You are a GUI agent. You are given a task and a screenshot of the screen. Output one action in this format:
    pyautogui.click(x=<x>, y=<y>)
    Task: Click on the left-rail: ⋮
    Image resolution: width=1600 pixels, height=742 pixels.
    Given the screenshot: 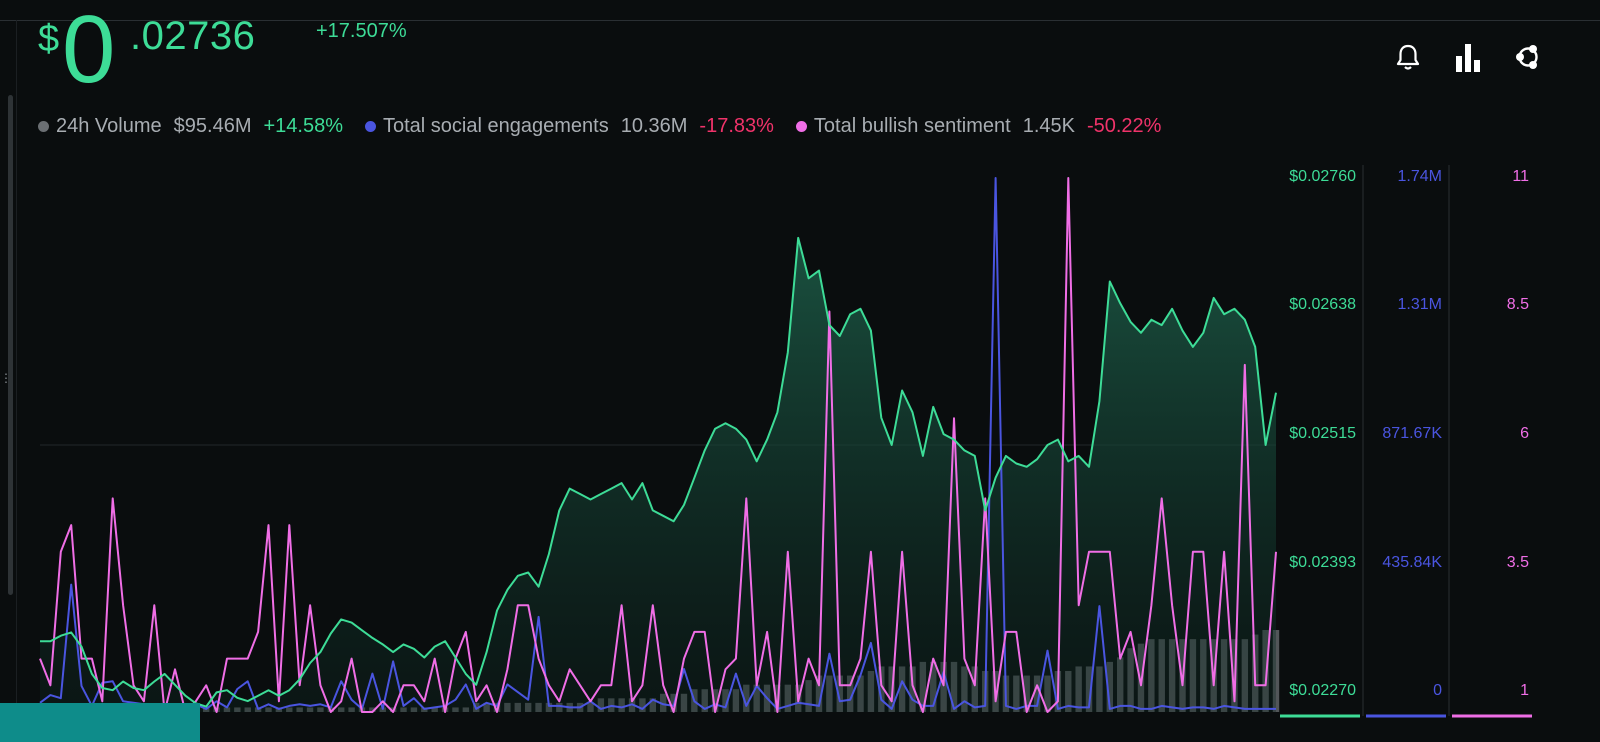 What is the action you would take?
    pyautogui.click(x=8, y=381)
    